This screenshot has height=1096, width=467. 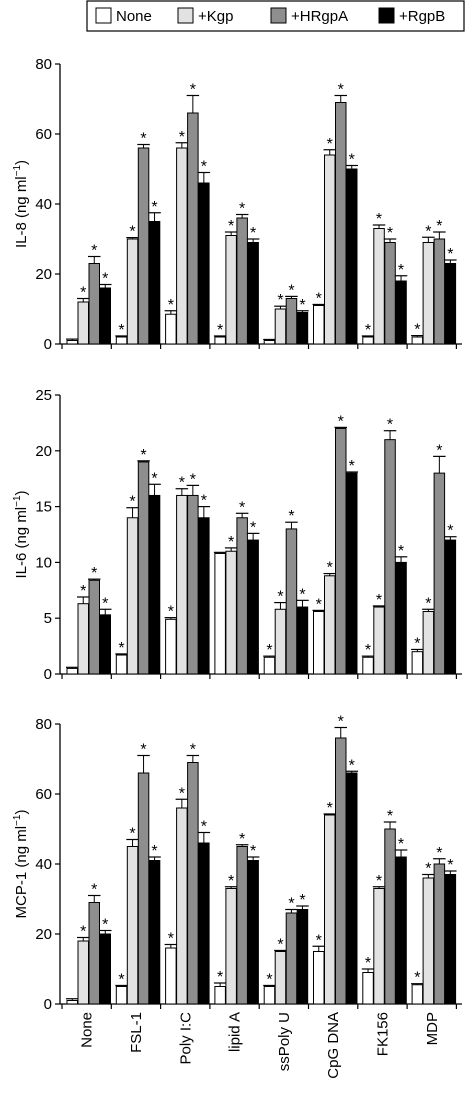 I want to click on y-tick-label: 25, so click(x=43, y=395).